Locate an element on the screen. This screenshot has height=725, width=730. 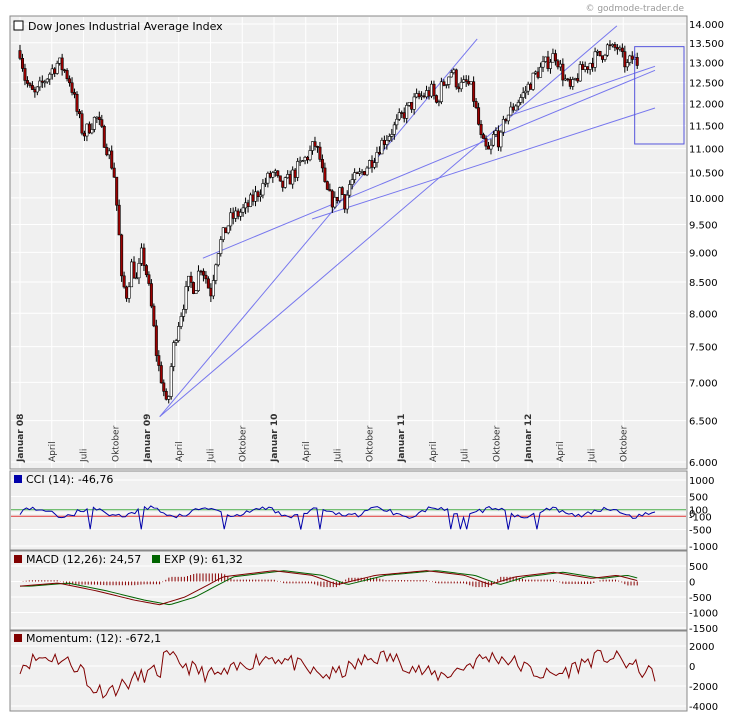
exp-legend-label: EXP (9): 61,32 is located at coordinates (203, 559).